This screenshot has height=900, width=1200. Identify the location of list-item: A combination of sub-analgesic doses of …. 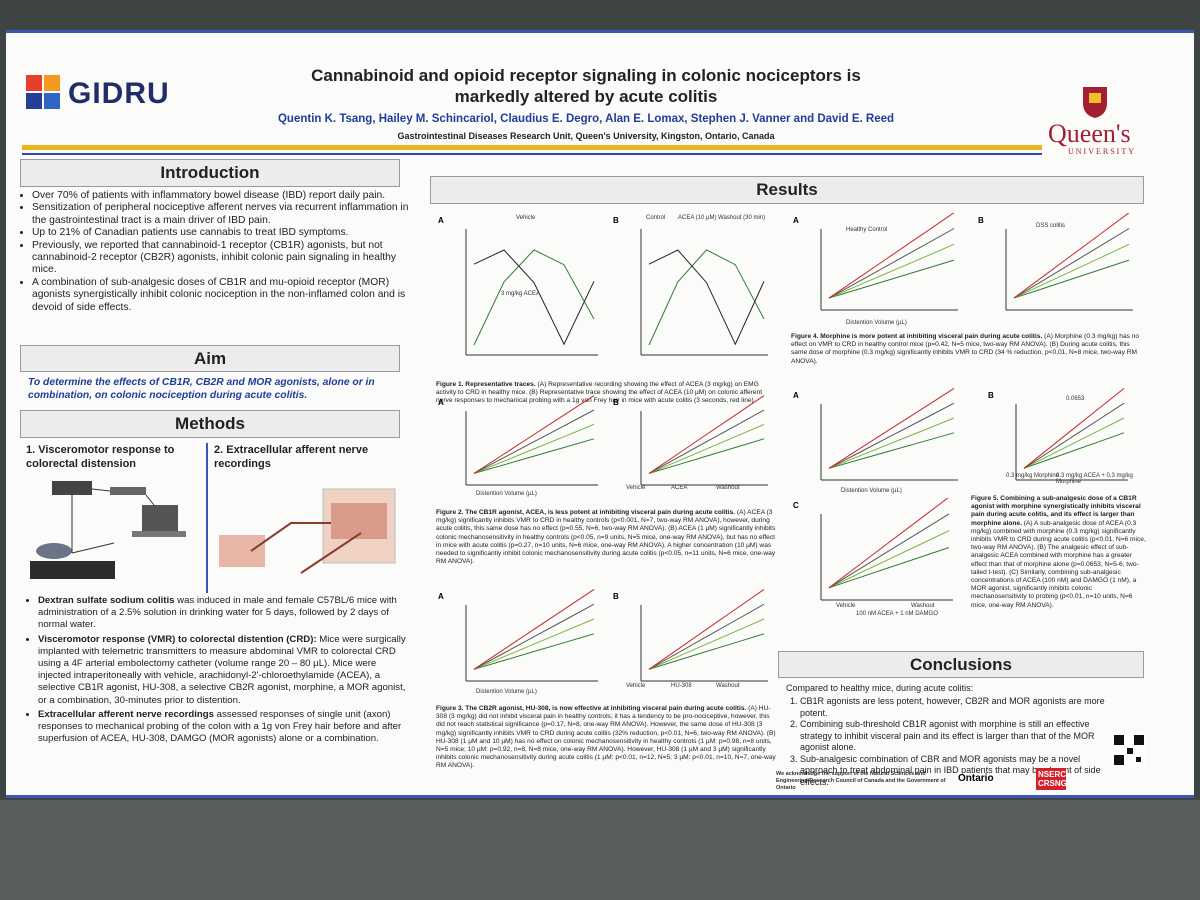
(222, 295).